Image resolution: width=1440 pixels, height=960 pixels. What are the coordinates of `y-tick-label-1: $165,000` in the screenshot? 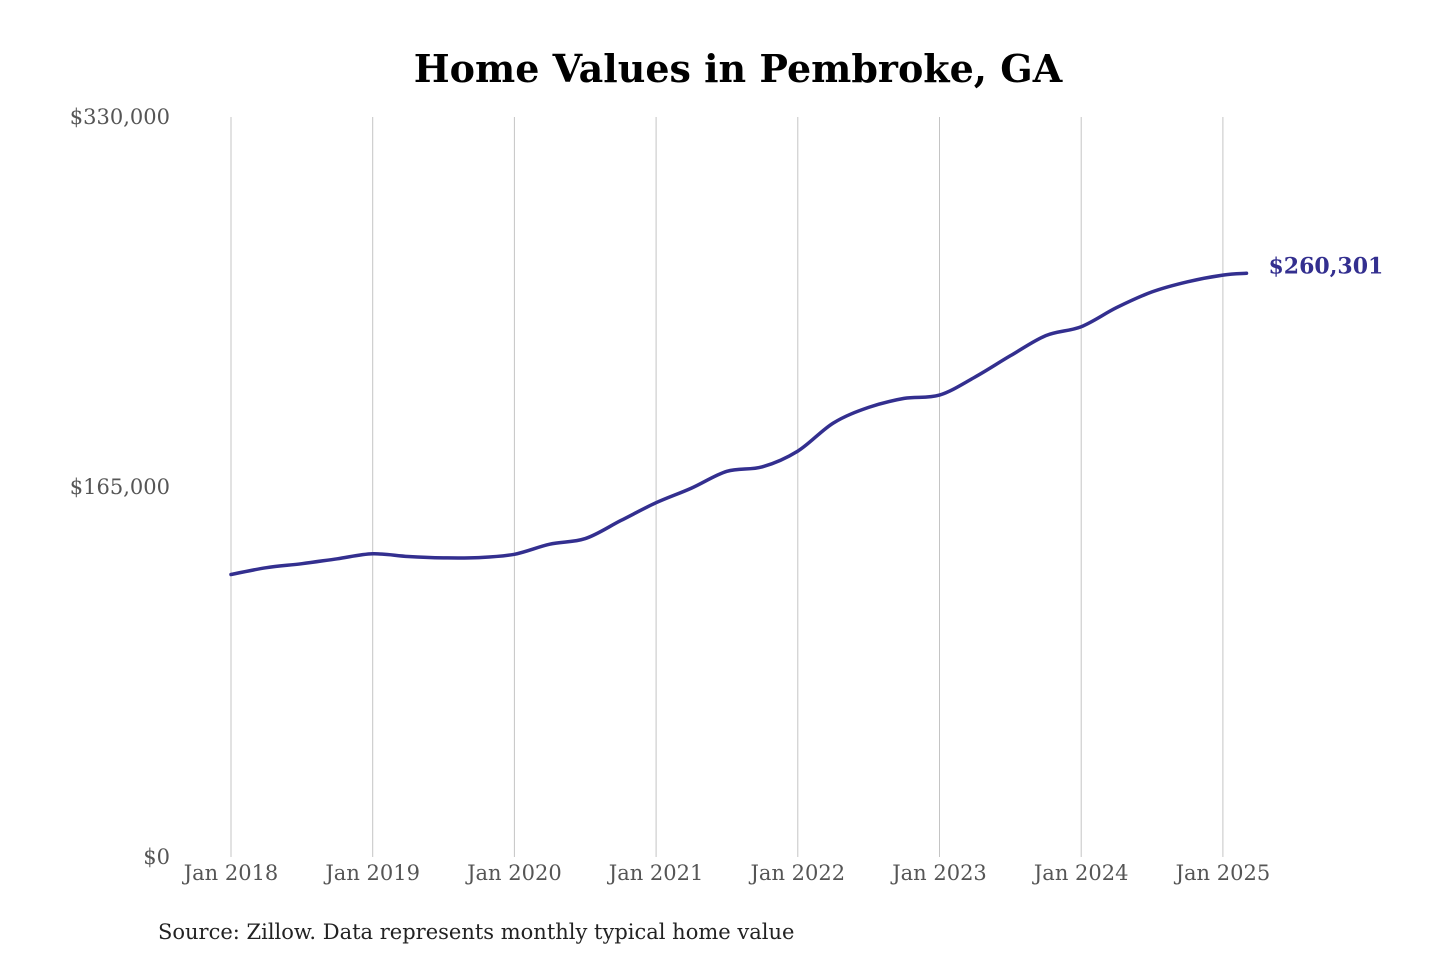 It's located at (120, 487).